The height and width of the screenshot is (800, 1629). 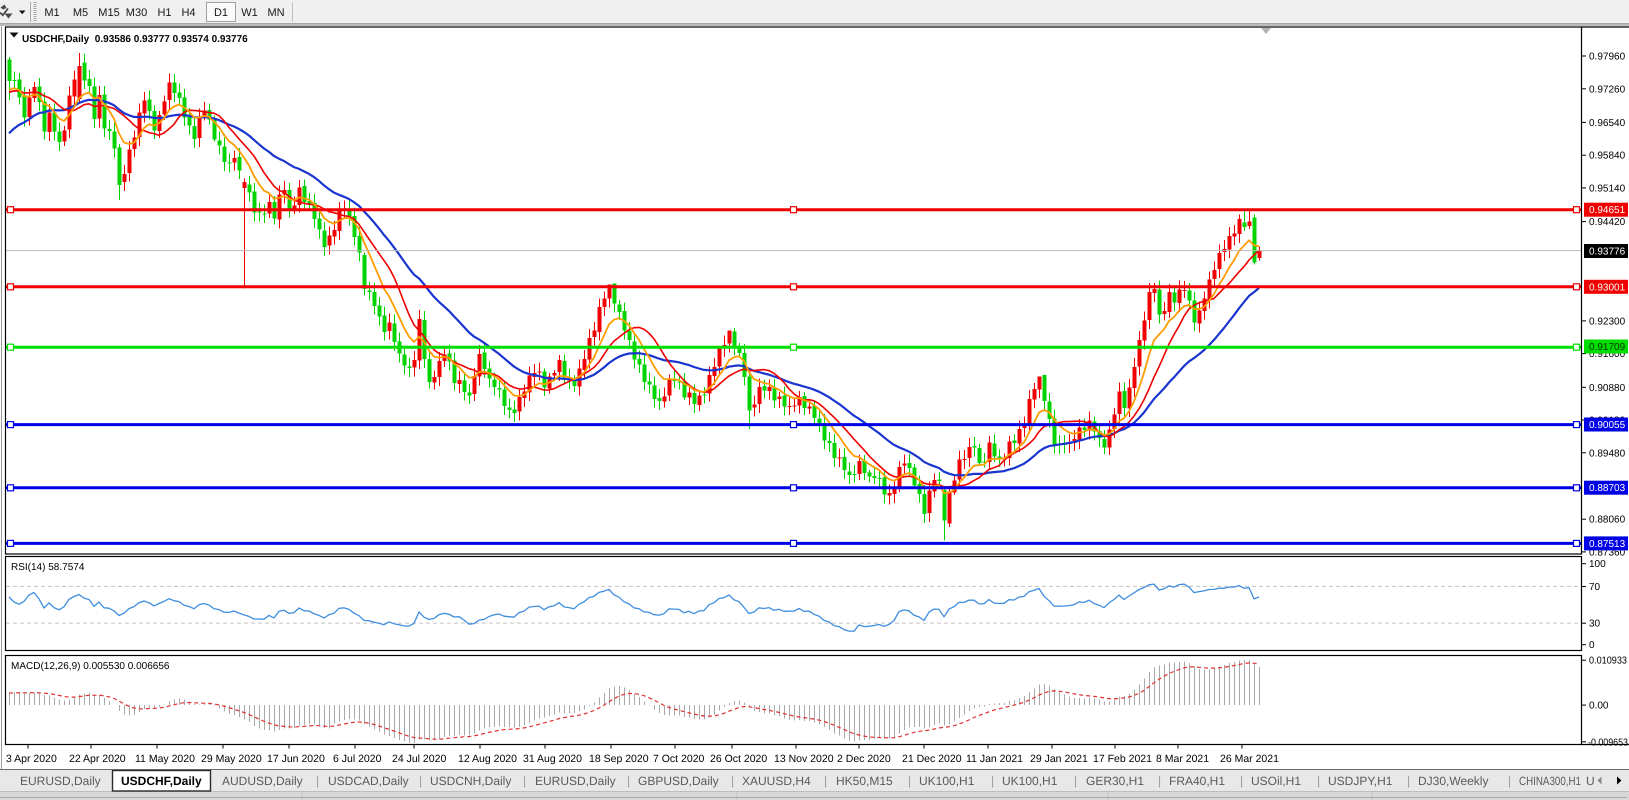 I want to click on svg-text: USDCAD,Daily, so click(x=368, y=781).